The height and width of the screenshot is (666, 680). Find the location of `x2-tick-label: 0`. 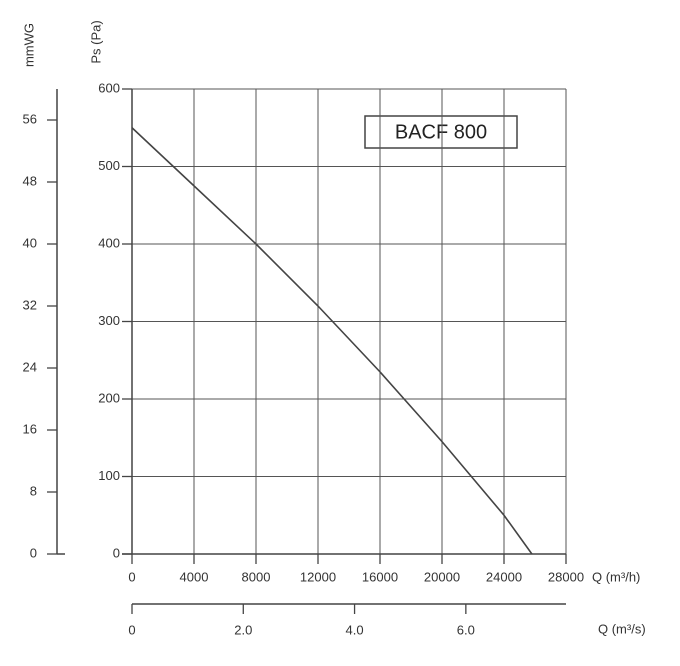

x2-tick-label: 0 is located at coordinates (131, 629).